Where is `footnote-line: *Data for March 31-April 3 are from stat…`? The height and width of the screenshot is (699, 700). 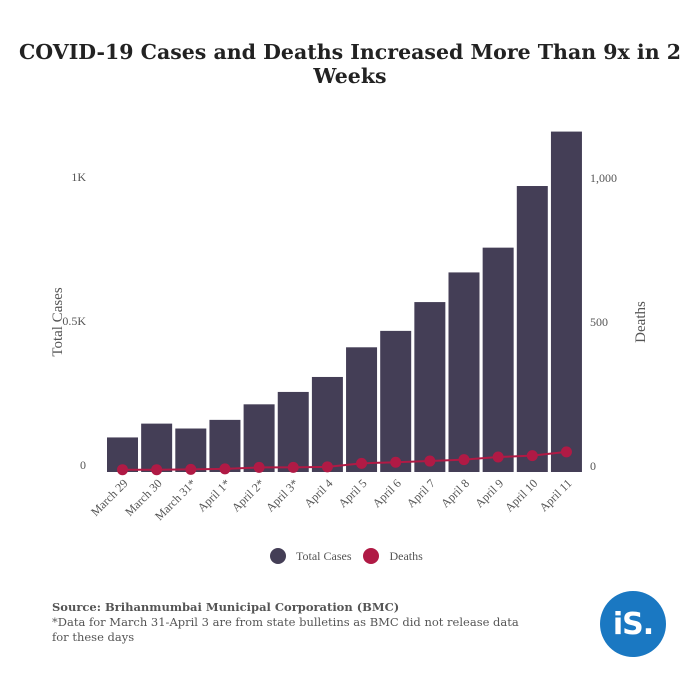
footnote-line: *Data for March 31-April 3 are from stat… is located at coordinates (285, 629).